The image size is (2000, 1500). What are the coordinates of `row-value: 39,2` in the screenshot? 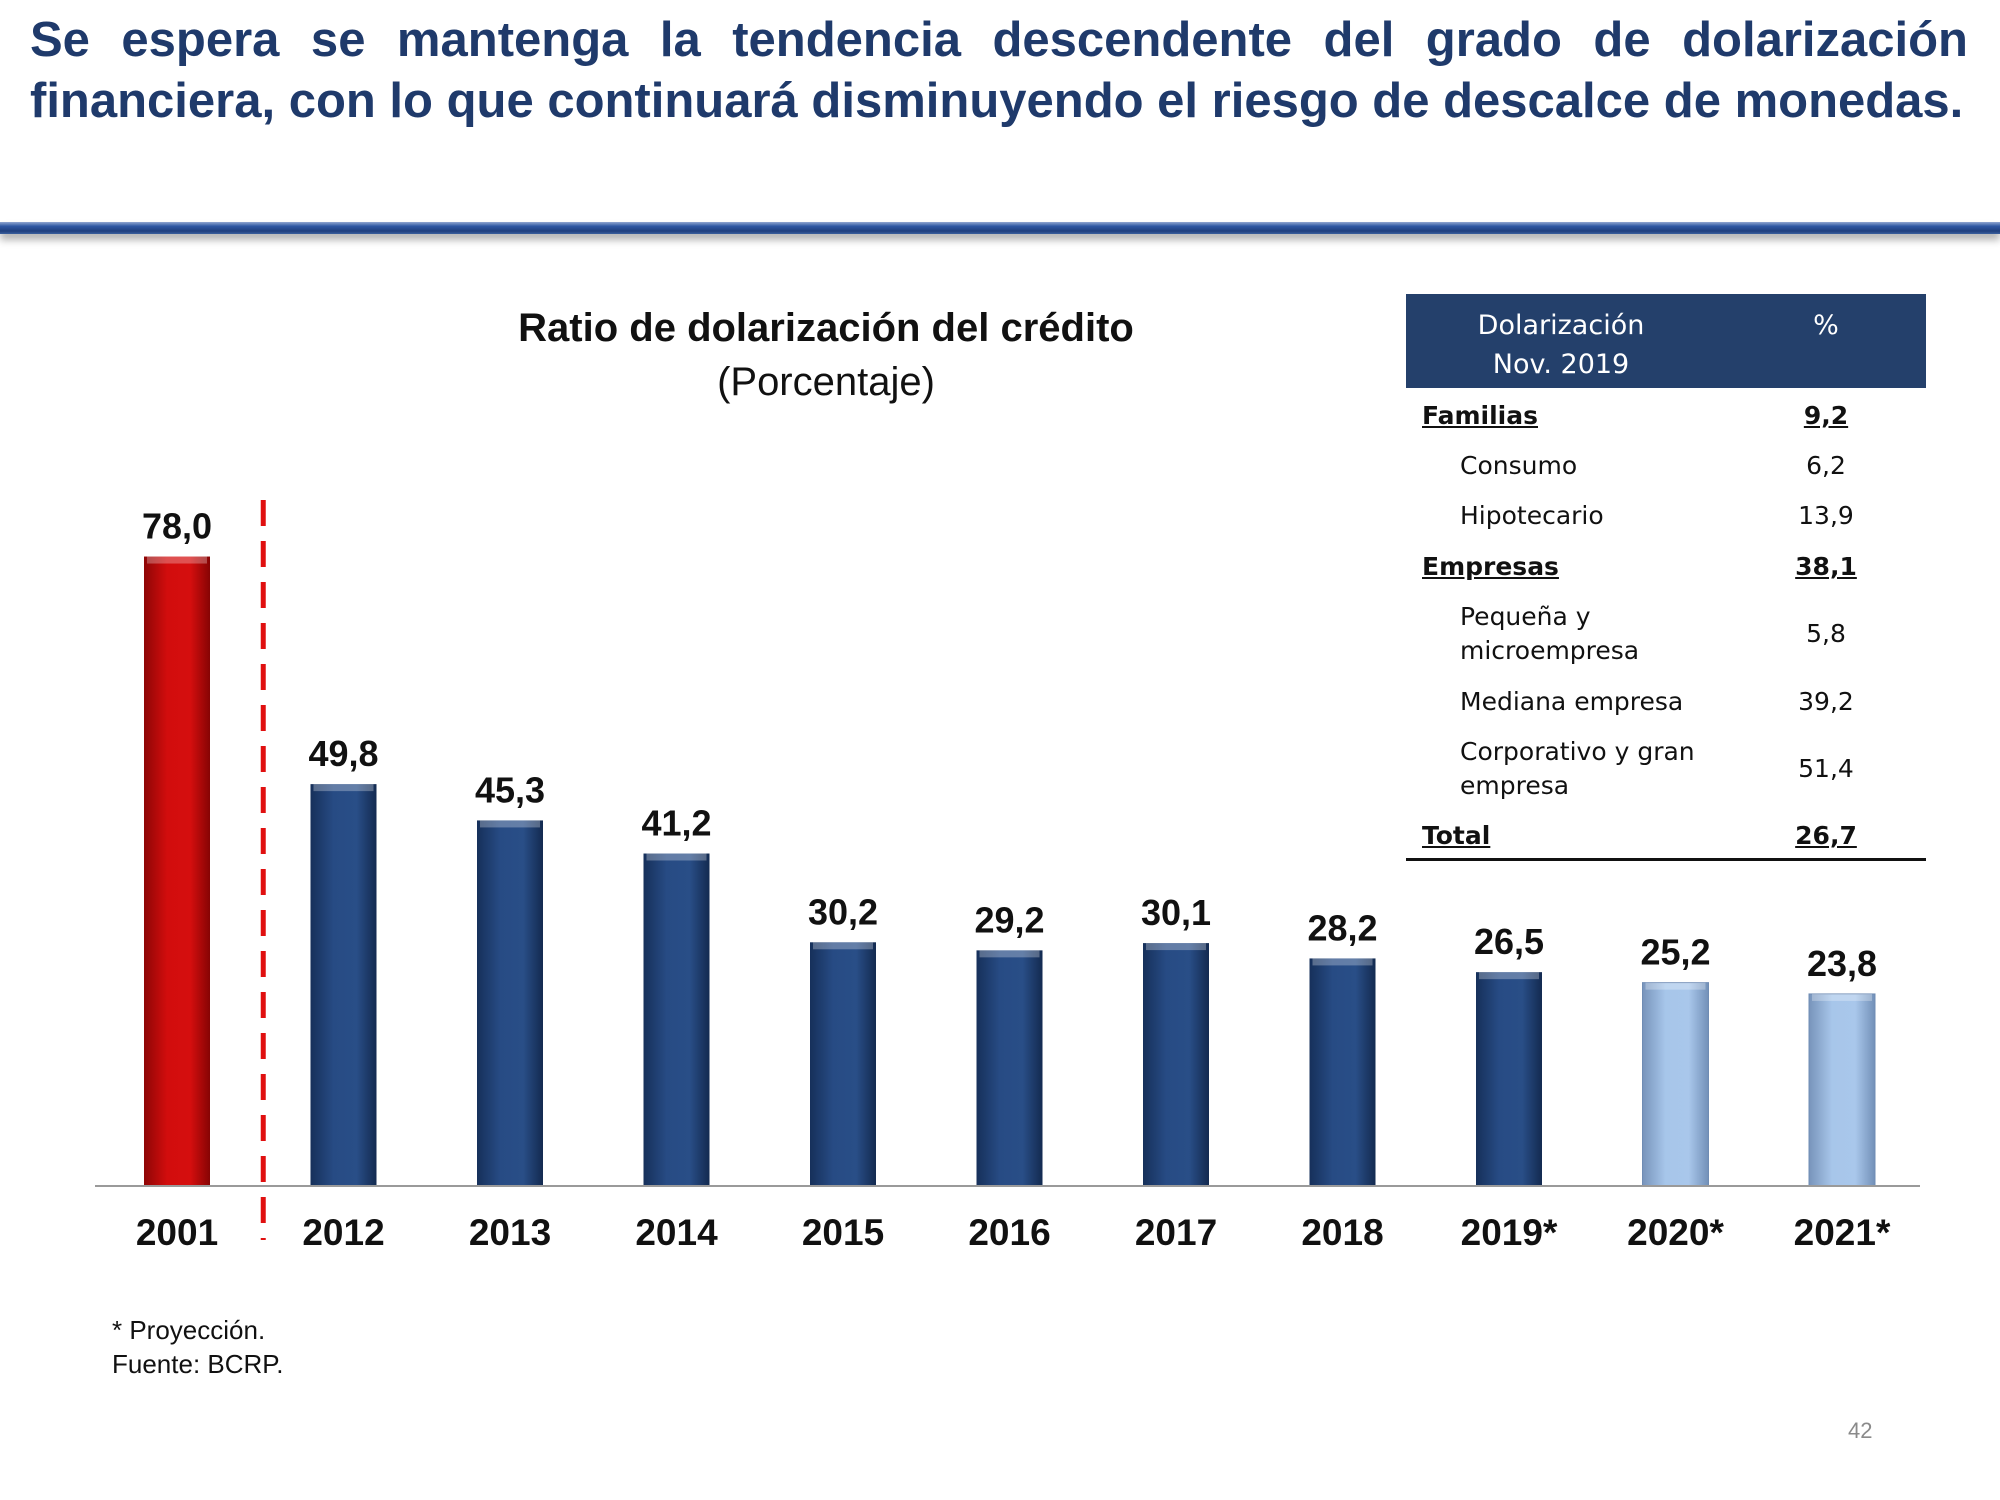 It's located at (1826, 701).